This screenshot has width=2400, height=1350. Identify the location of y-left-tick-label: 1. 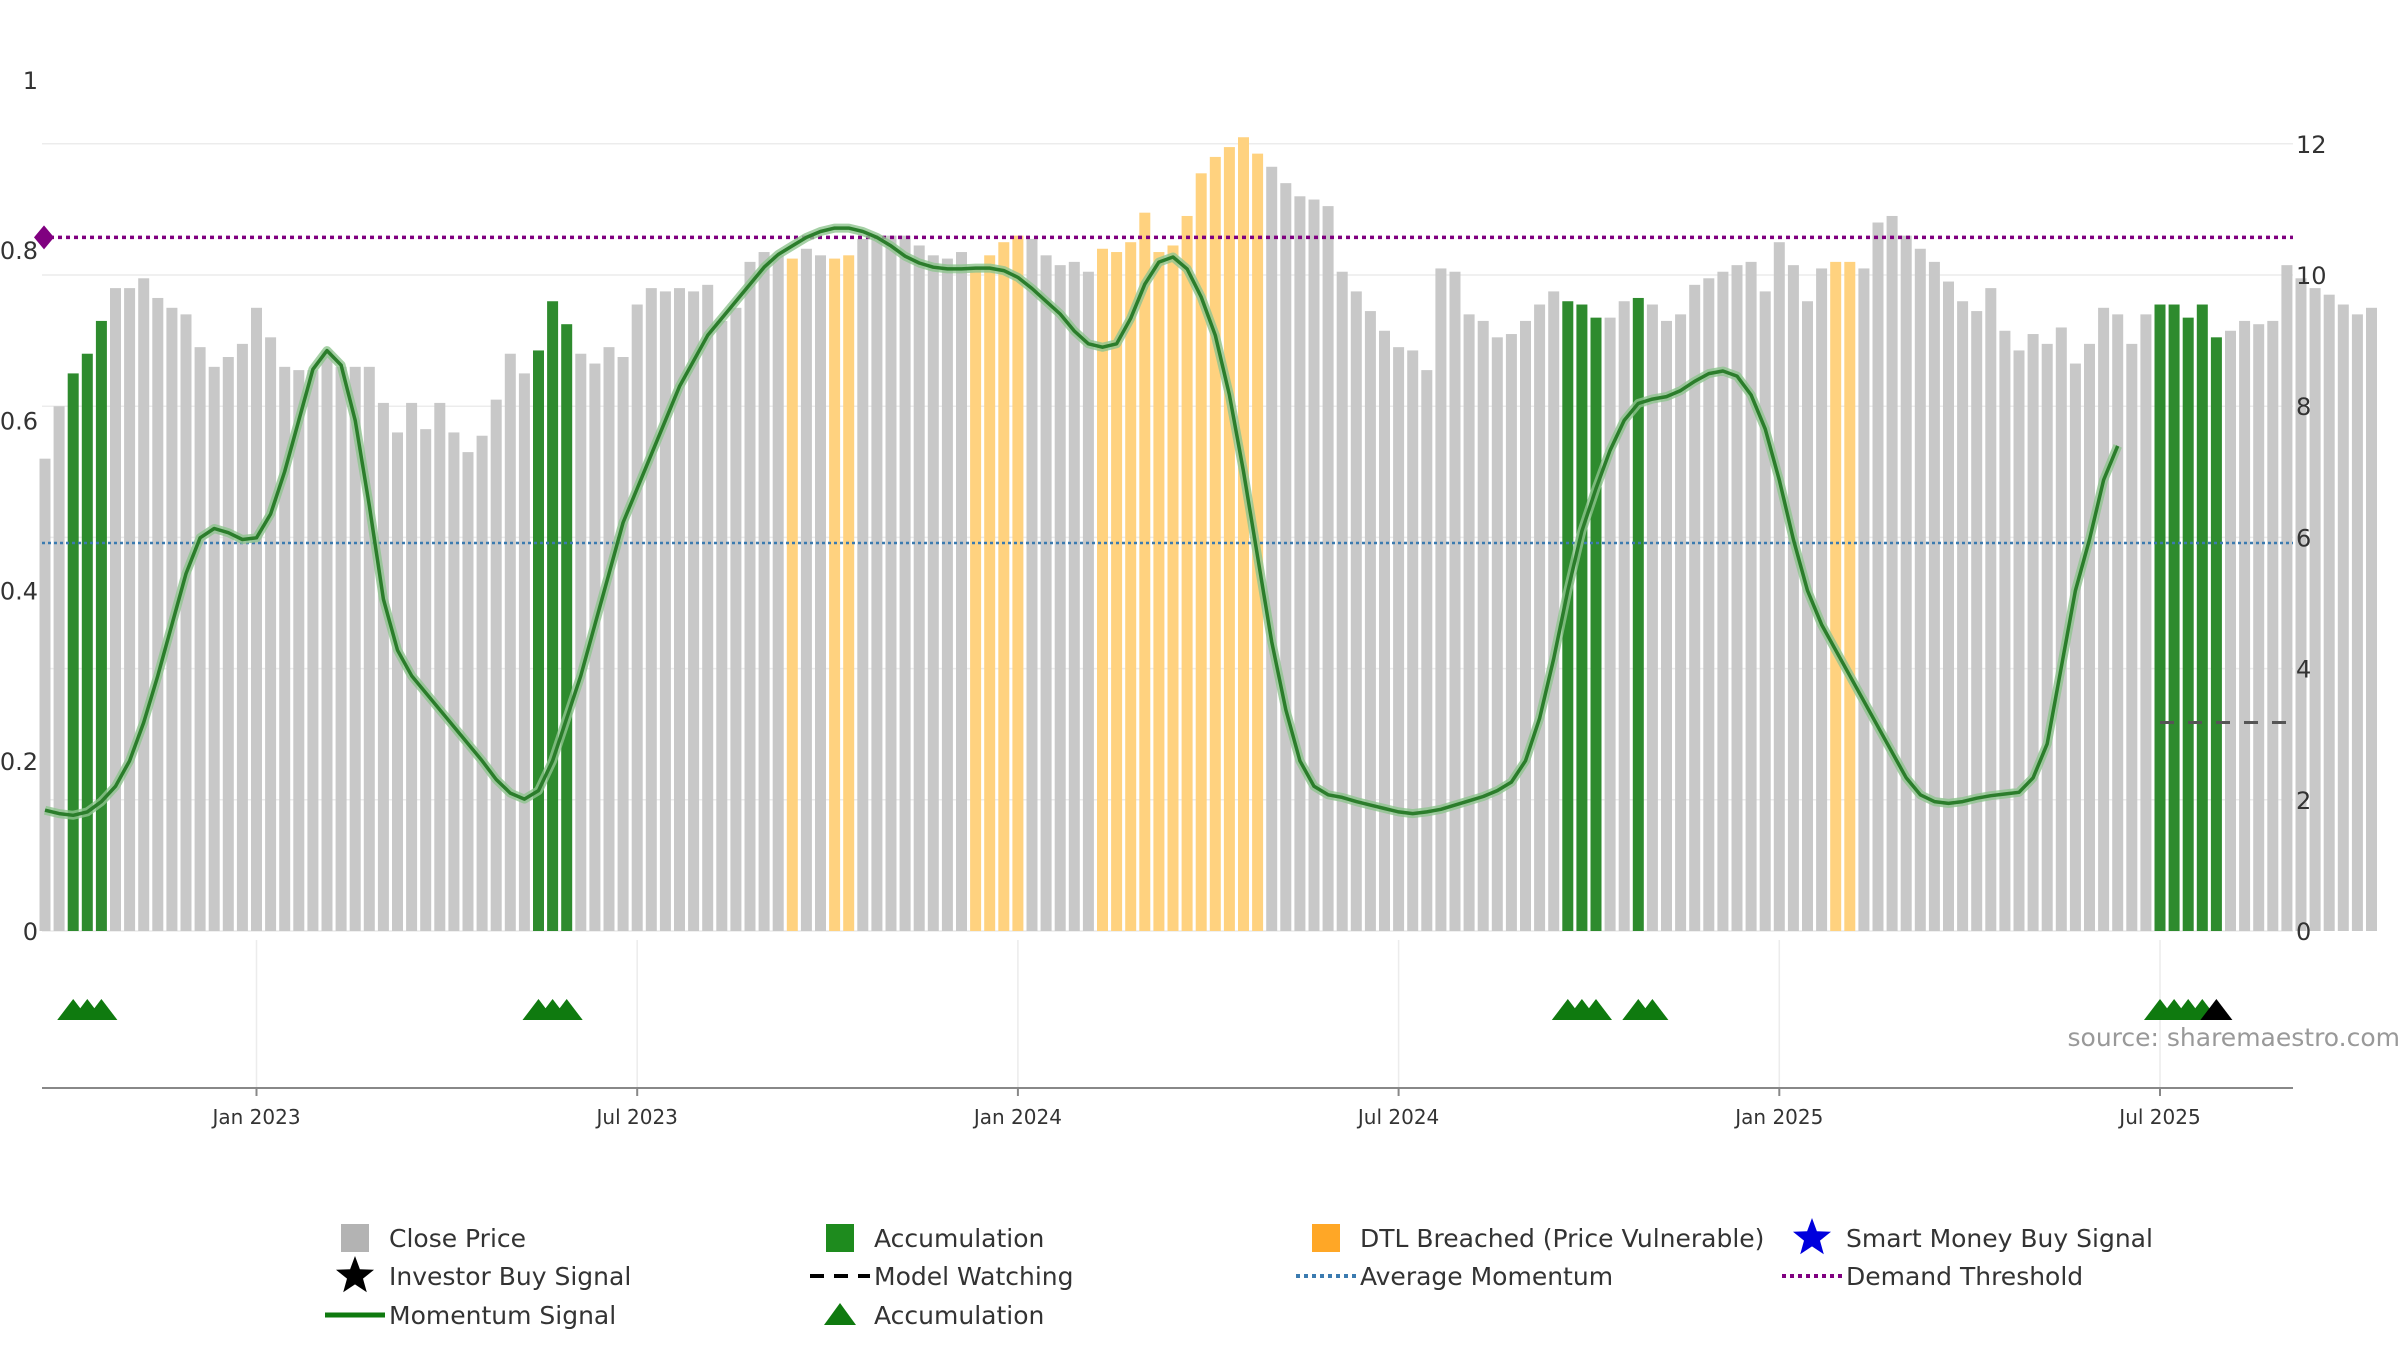
(30, 81).